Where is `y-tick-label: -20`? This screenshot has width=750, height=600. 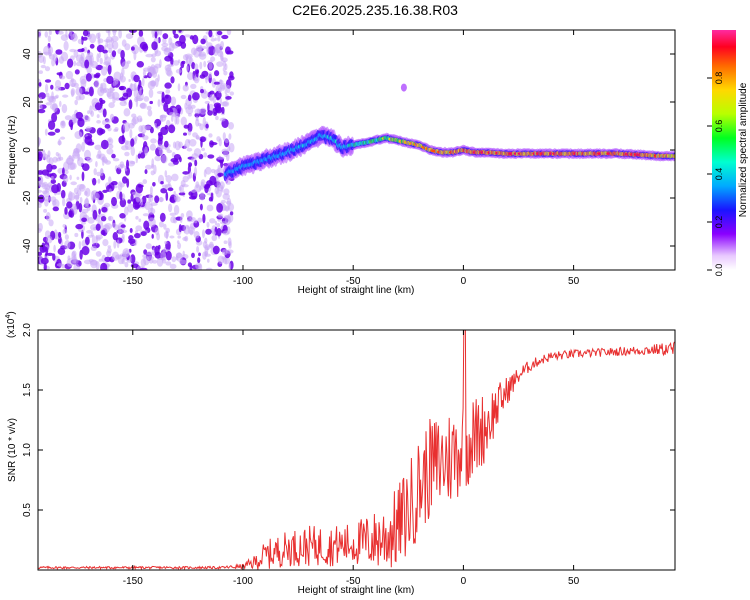
y-tick-label: -20 is located at coordinates (27, 197).